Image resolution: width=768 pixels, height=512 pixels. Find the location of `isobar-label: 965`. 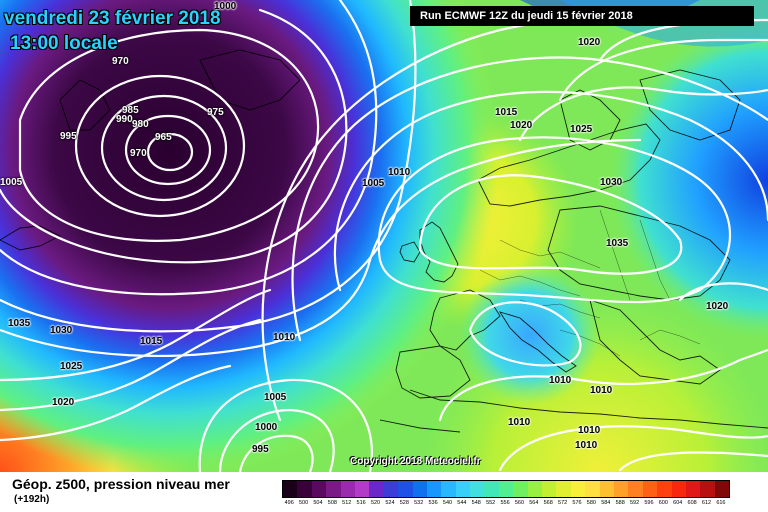

isobar-label: 965 is located at coordinates (163, 137).